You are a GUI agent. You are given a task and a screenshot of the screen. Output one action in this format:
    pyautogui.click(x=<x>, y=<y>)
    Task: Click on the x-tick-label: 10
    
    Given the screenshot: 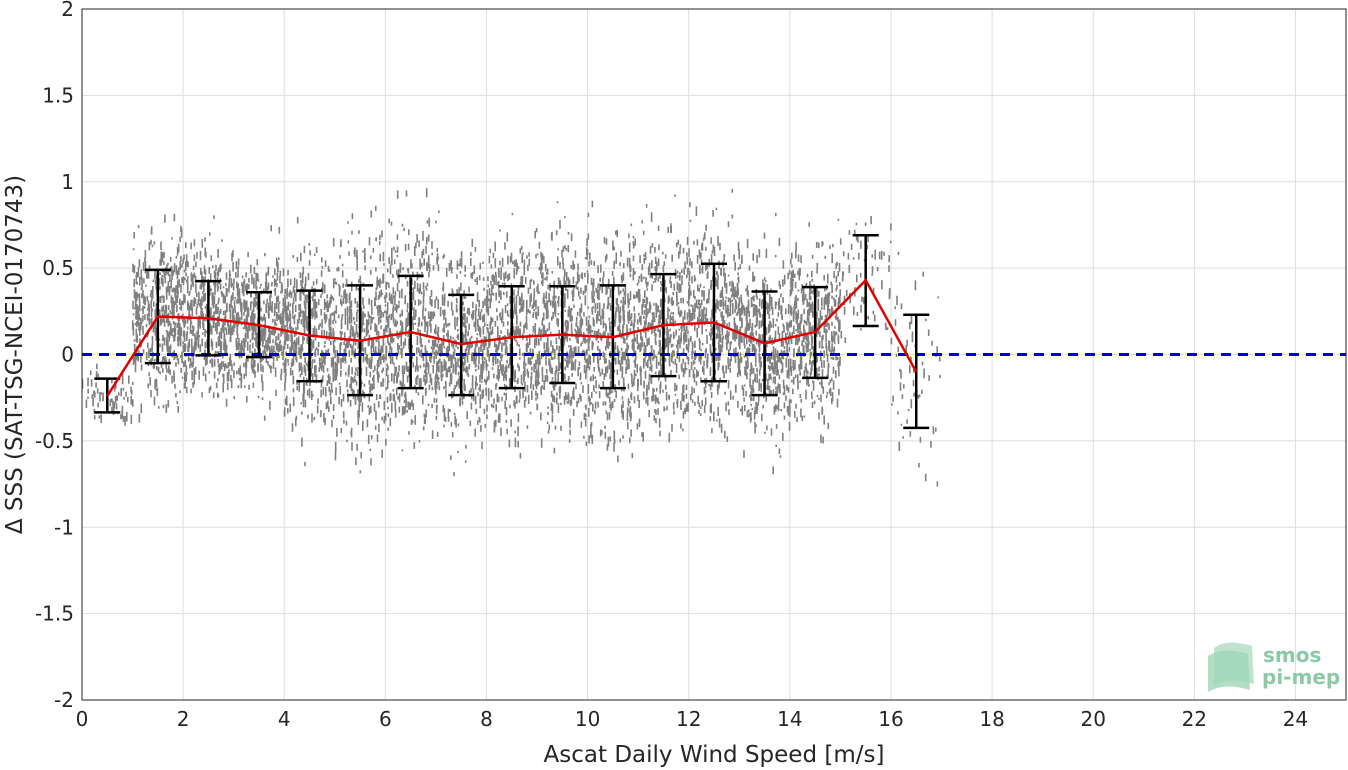 What is the action you would take?
    pyautogui.click(x=587, y=719)
    